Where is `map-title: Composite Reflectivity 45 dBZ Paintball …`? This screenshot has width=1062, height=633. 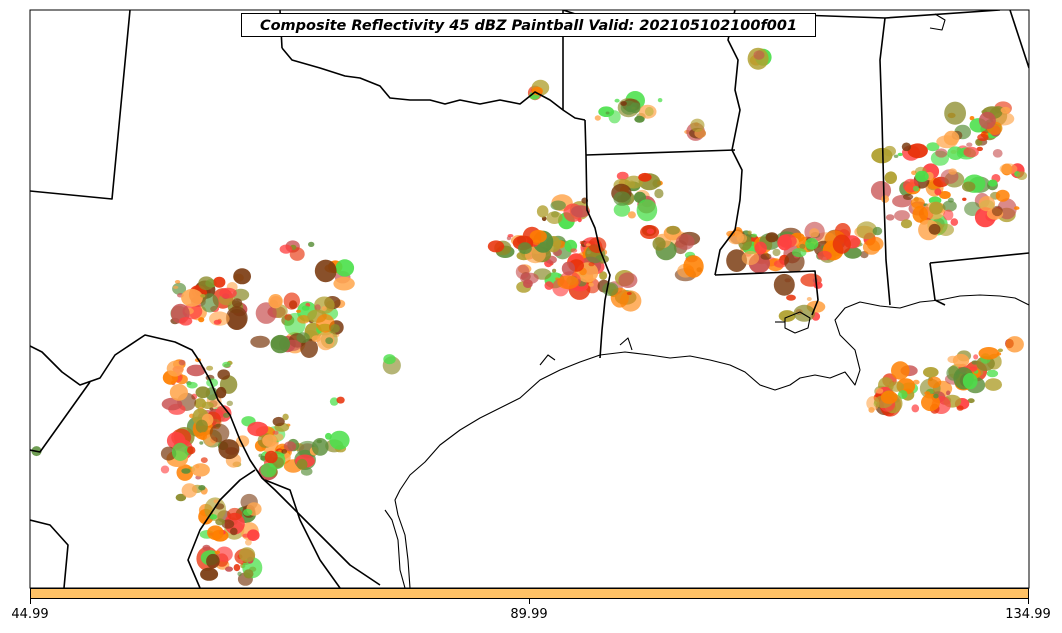 map-title: Composite Reflectivity 45 dBZ Paintball … is located at coordinates (528, 25).